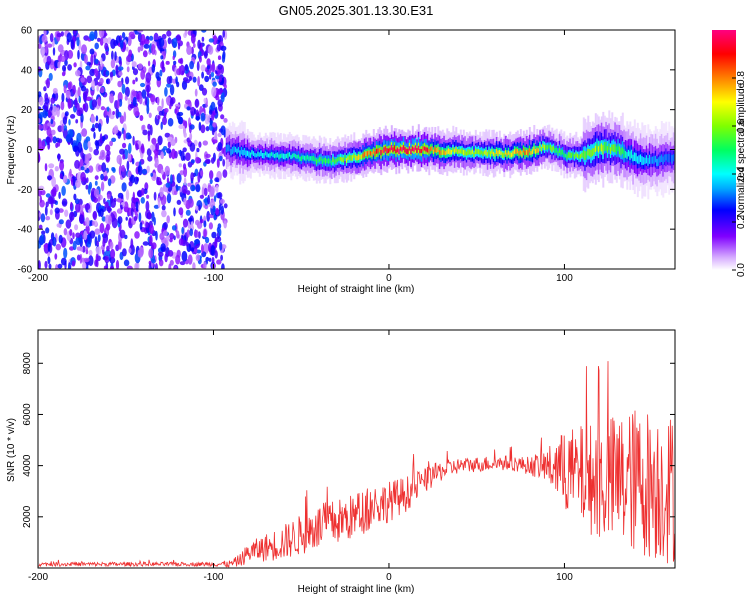  What do you see at coordinates (27, 465) in the screenshot?
I see `y-tick-label: 4000` at bounding box center [27, 465].